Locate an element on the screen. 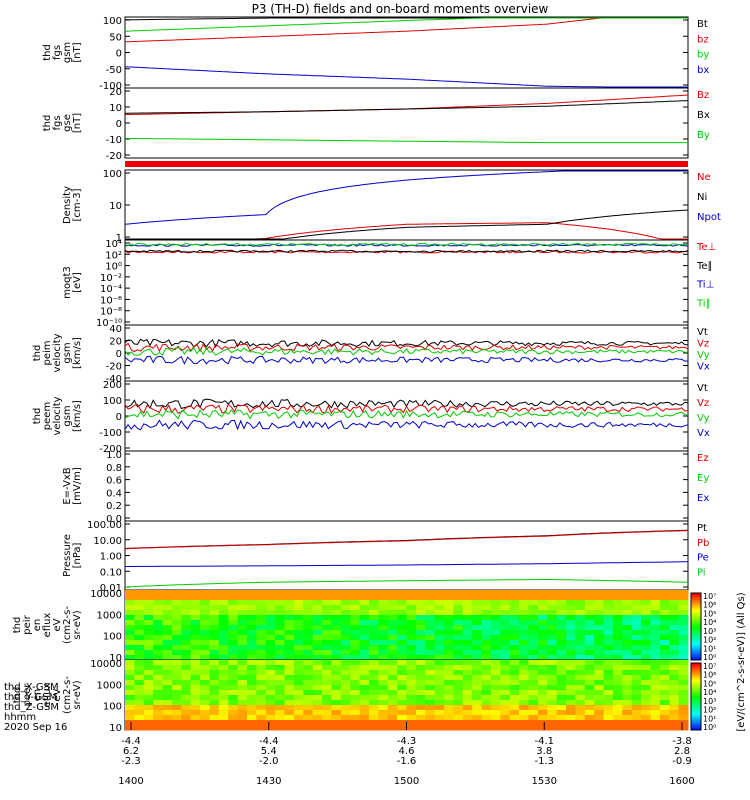 This screenshot has height=800, width=750. colorbar-tick-label: 10⁰ is located at coordinates (709, 727).